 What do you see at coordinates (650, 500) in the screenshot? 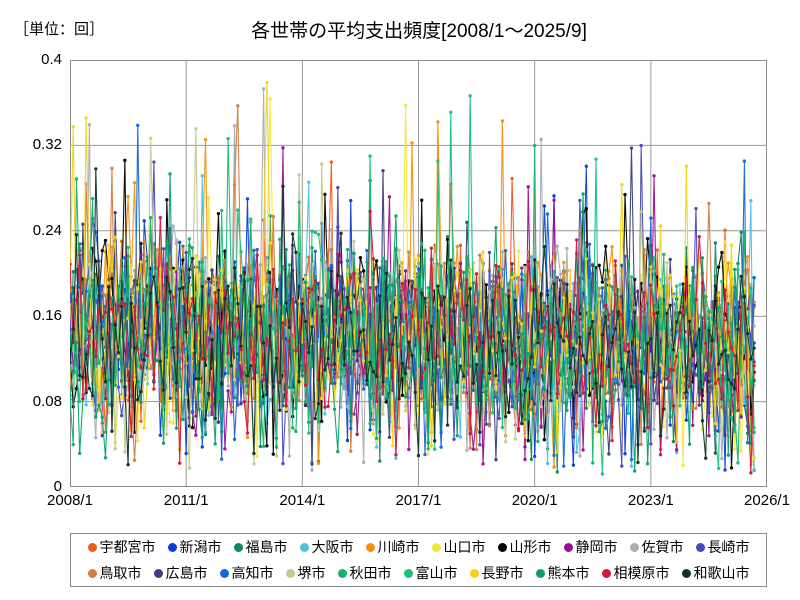
I see `x-tick-label: 2023/1` at bounding box center [650, 500].